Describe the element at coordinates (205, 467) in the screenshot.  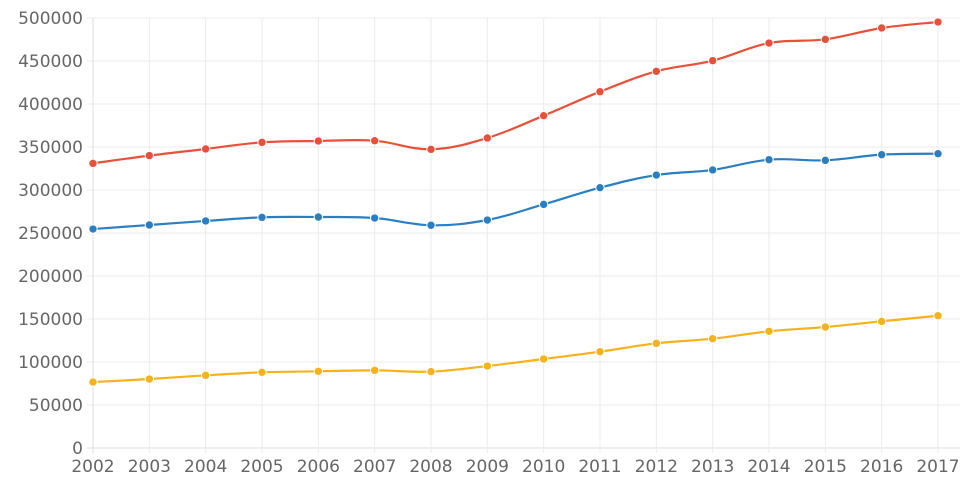
I see `x-tick-label: 2004` at that location.